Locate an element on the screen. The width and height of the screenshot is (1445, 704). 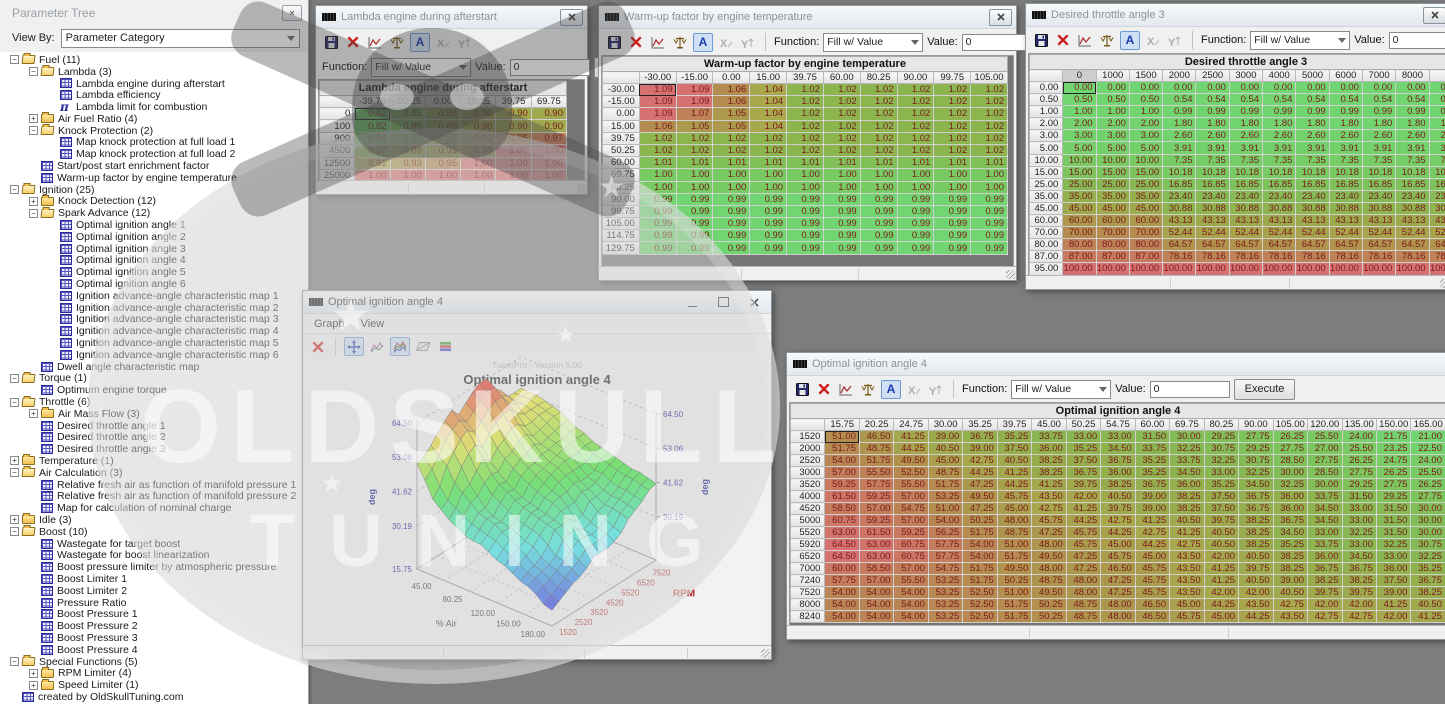
cell: 1.04 is located at coordinates (768, 114).